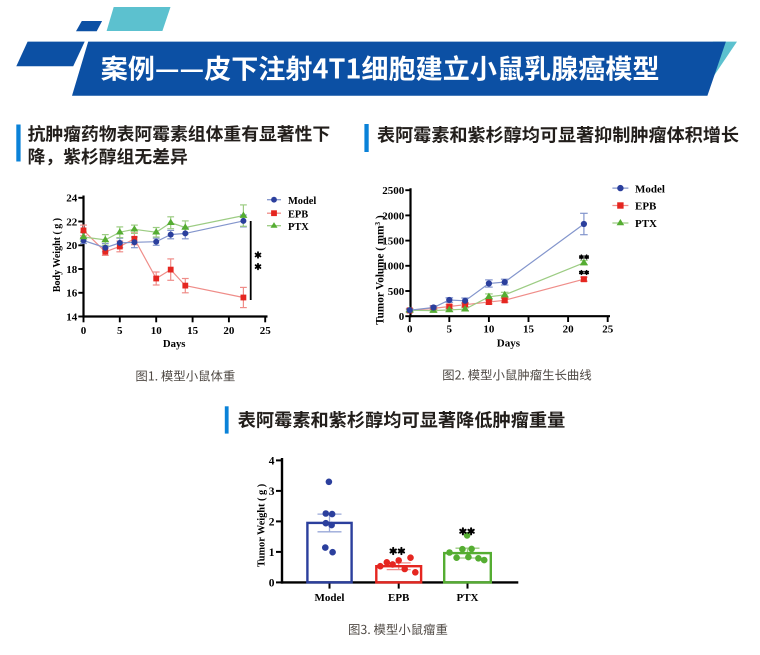 The image size is (760, 655). Describe the element at coordinates (380, 270) in the screenshot. I see `svg-text: Tumor Volume ( mm3 )` at that location.